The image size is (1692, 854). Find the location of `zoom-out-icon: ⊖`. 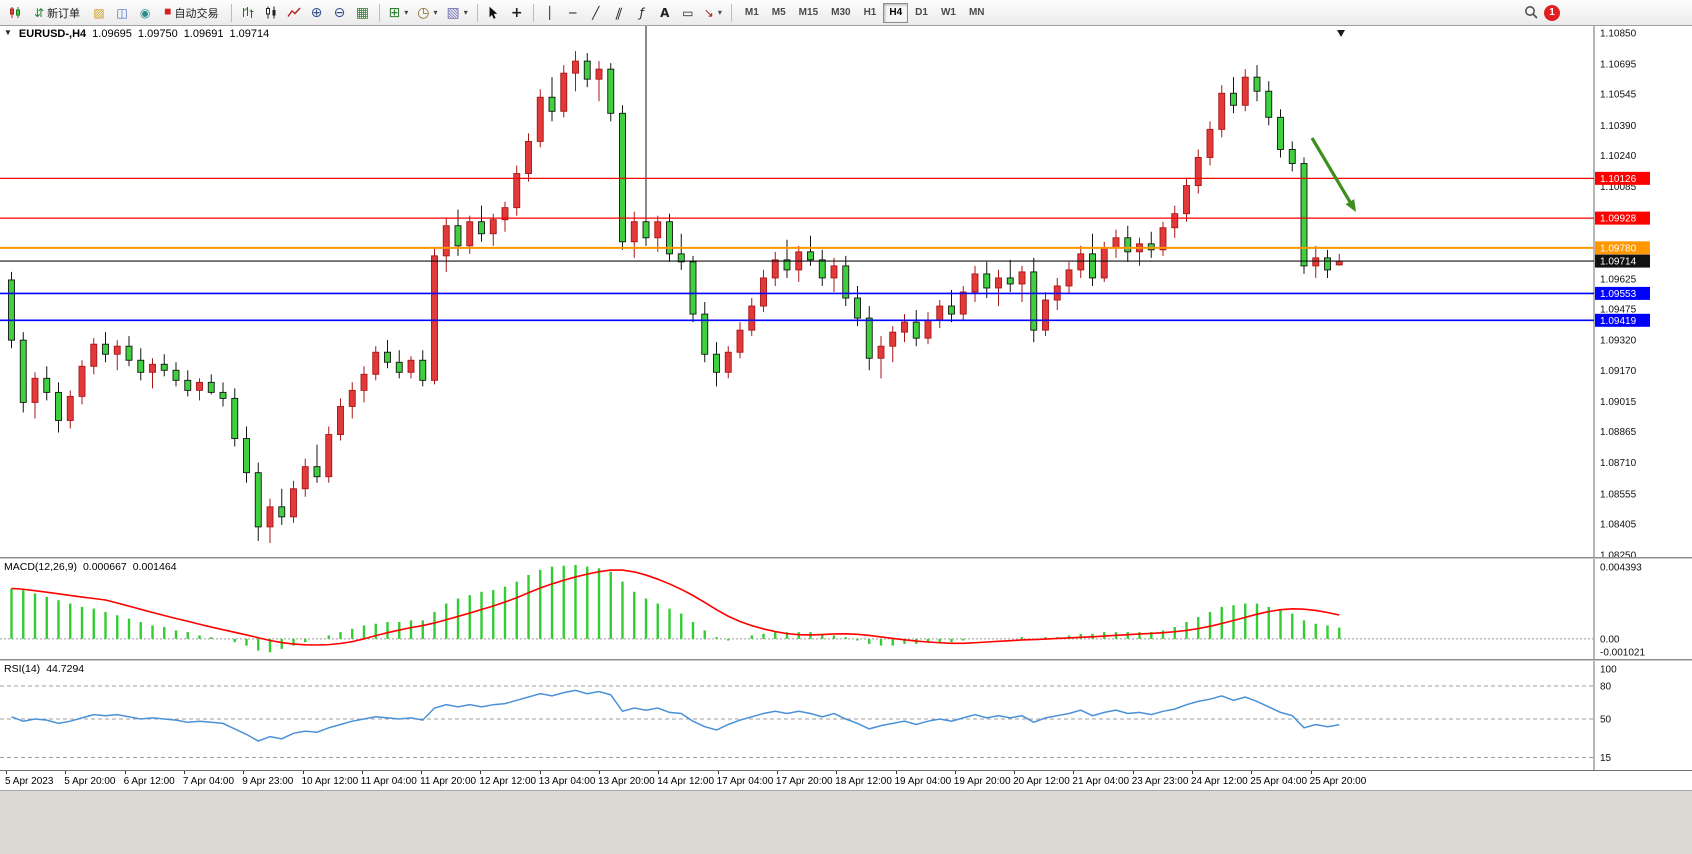

zoom-out-icon: ⊖ is located at coordinates (339, 12).